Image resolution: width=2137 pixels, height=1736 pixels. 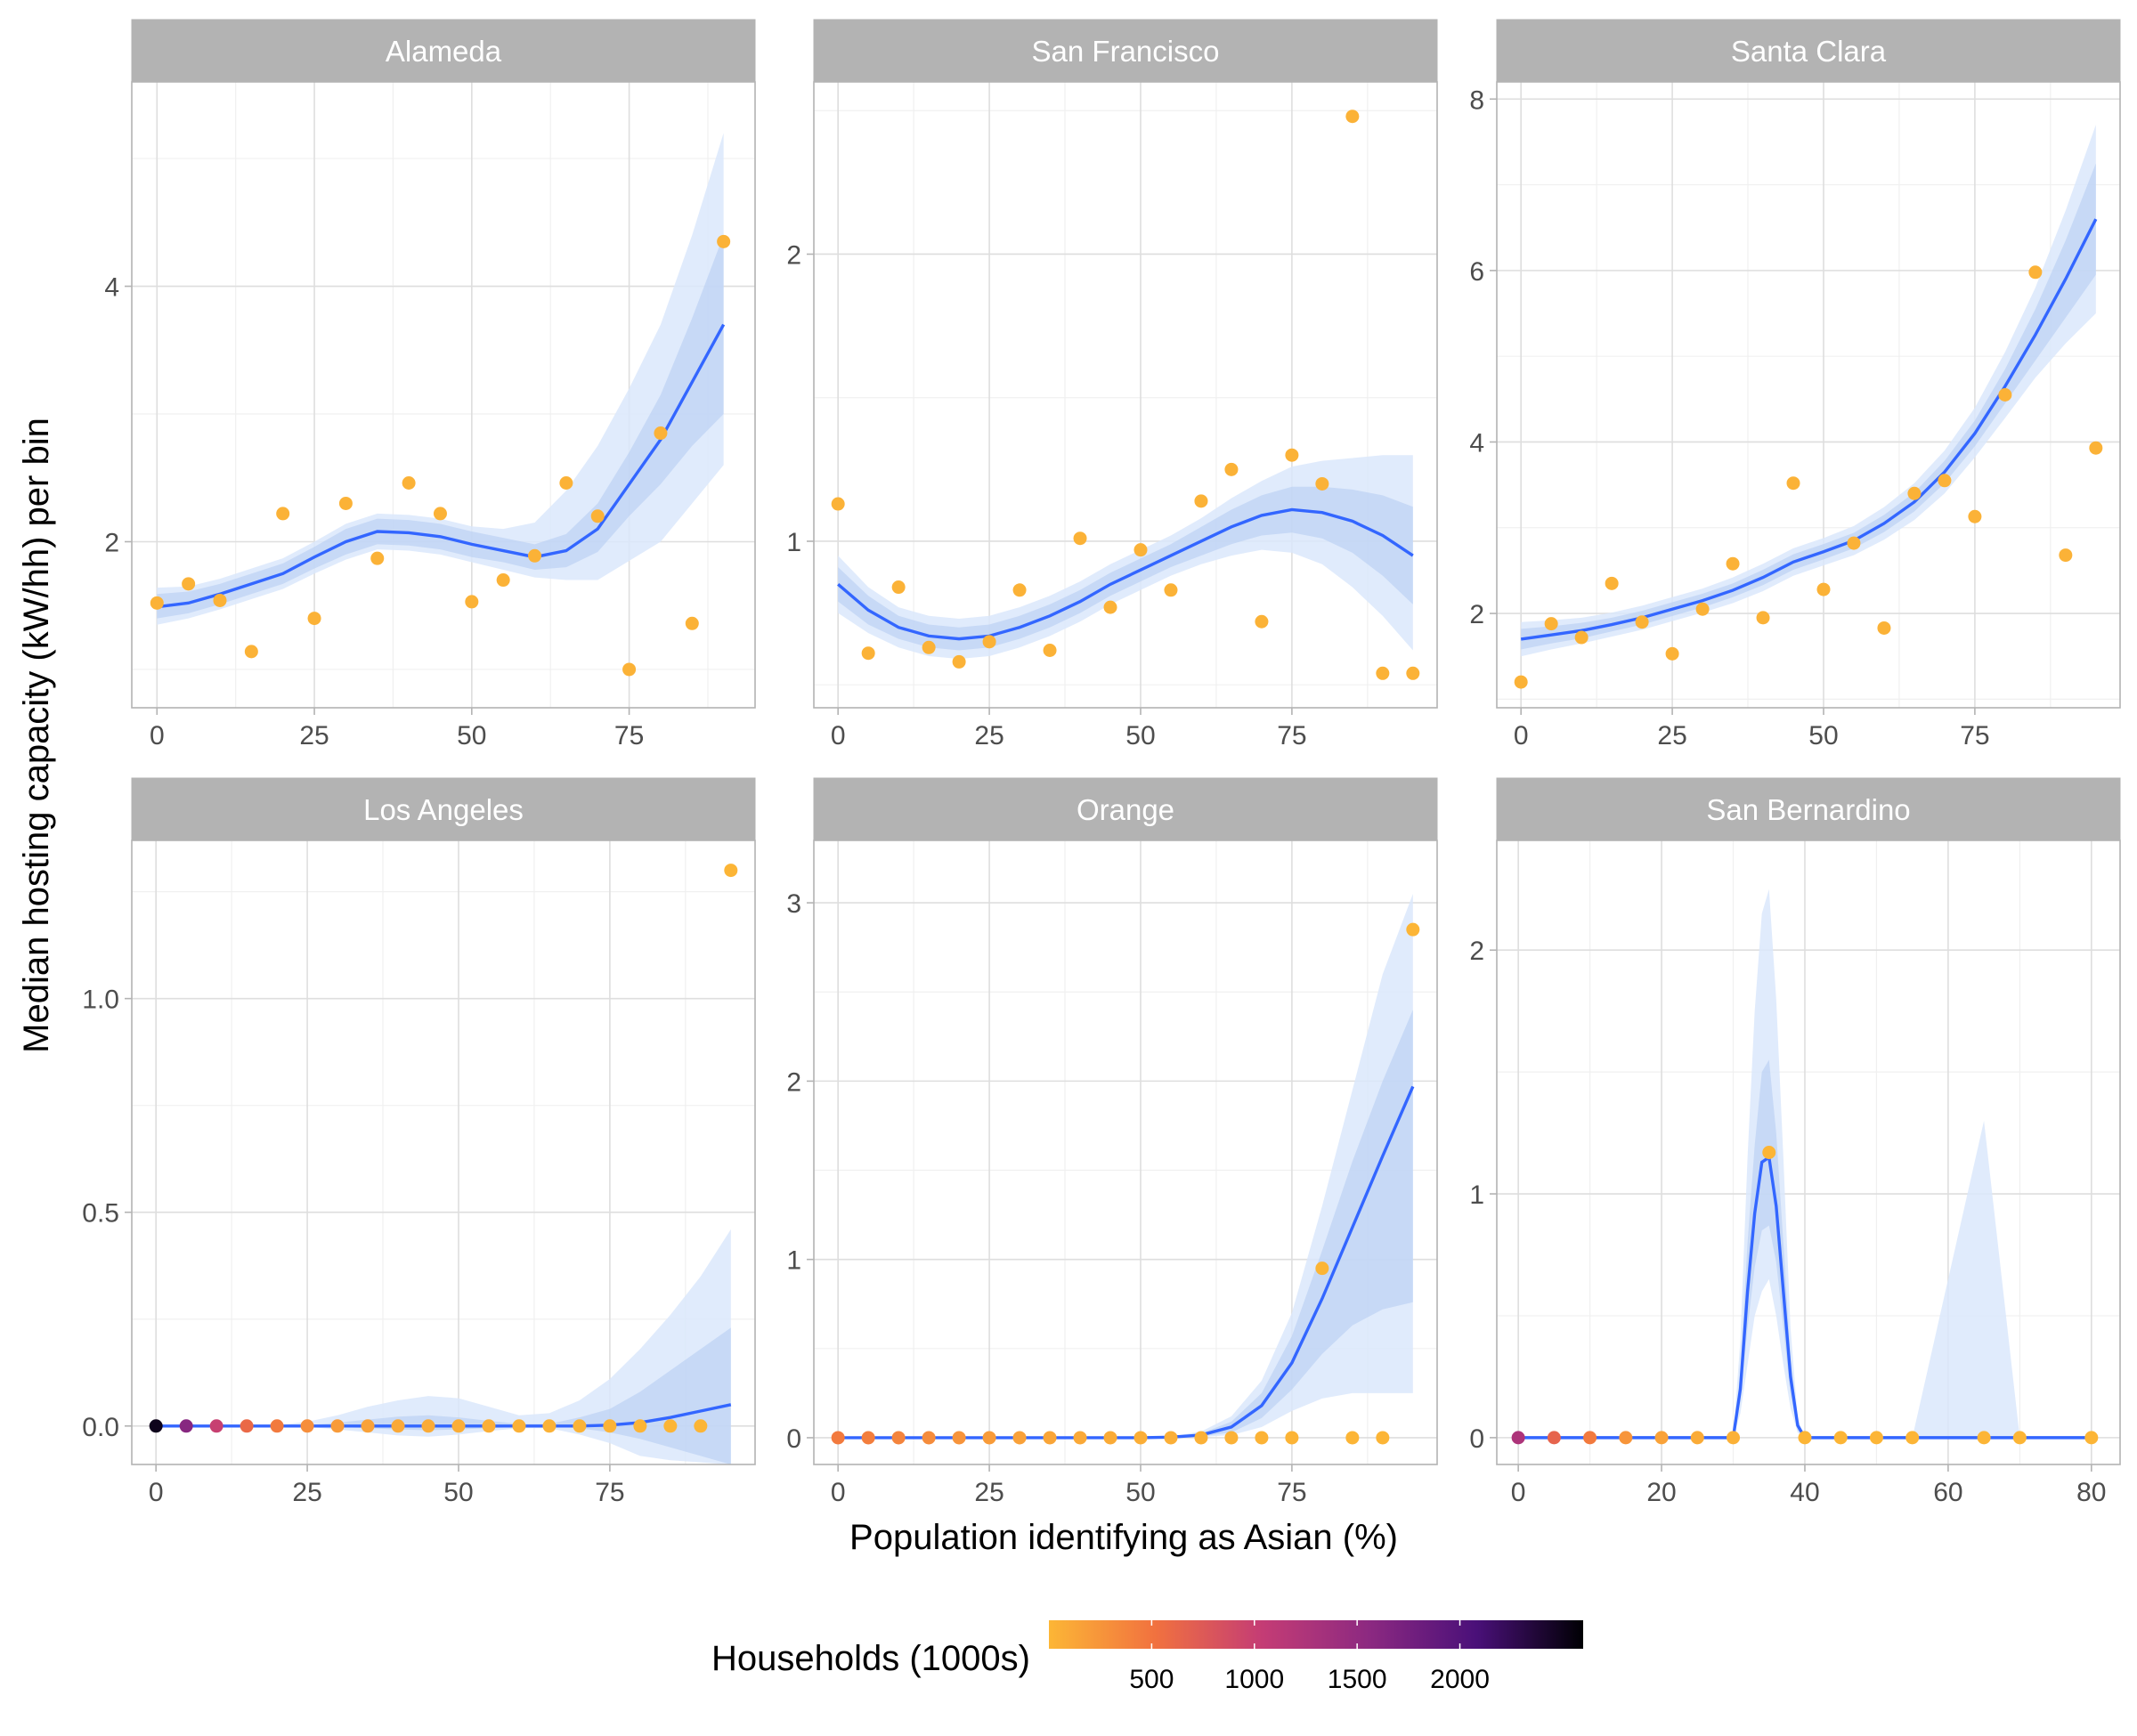 I want to click on y-tick-label: 0.5, so click(x=100, y=1214).